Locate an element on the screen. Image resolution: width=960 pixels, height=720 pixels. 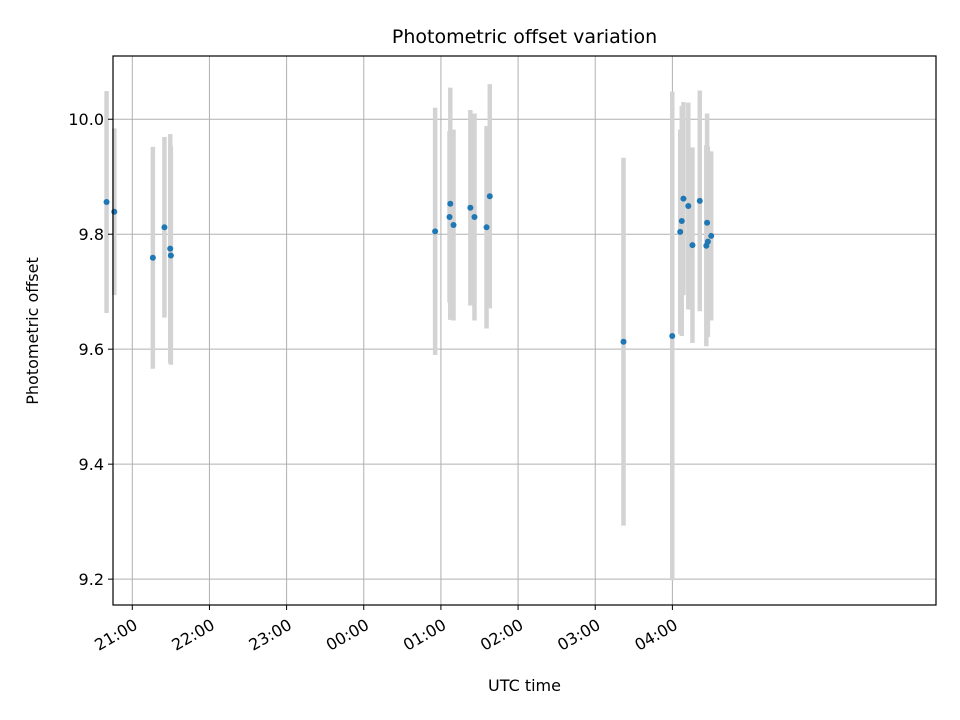
chart-title: Photometric offset variation is located at coordinates (524, 37).